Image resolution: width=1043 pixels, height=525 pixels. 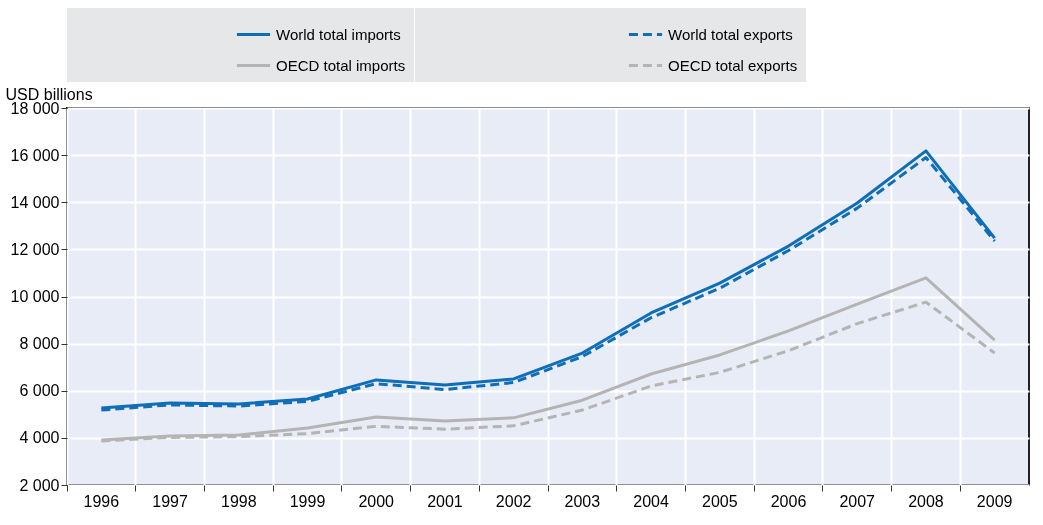 What do you see at coordinates (513, 501) in the screenshot?
I see `x-tick-label: 2002` at bounding box center [513, 501].